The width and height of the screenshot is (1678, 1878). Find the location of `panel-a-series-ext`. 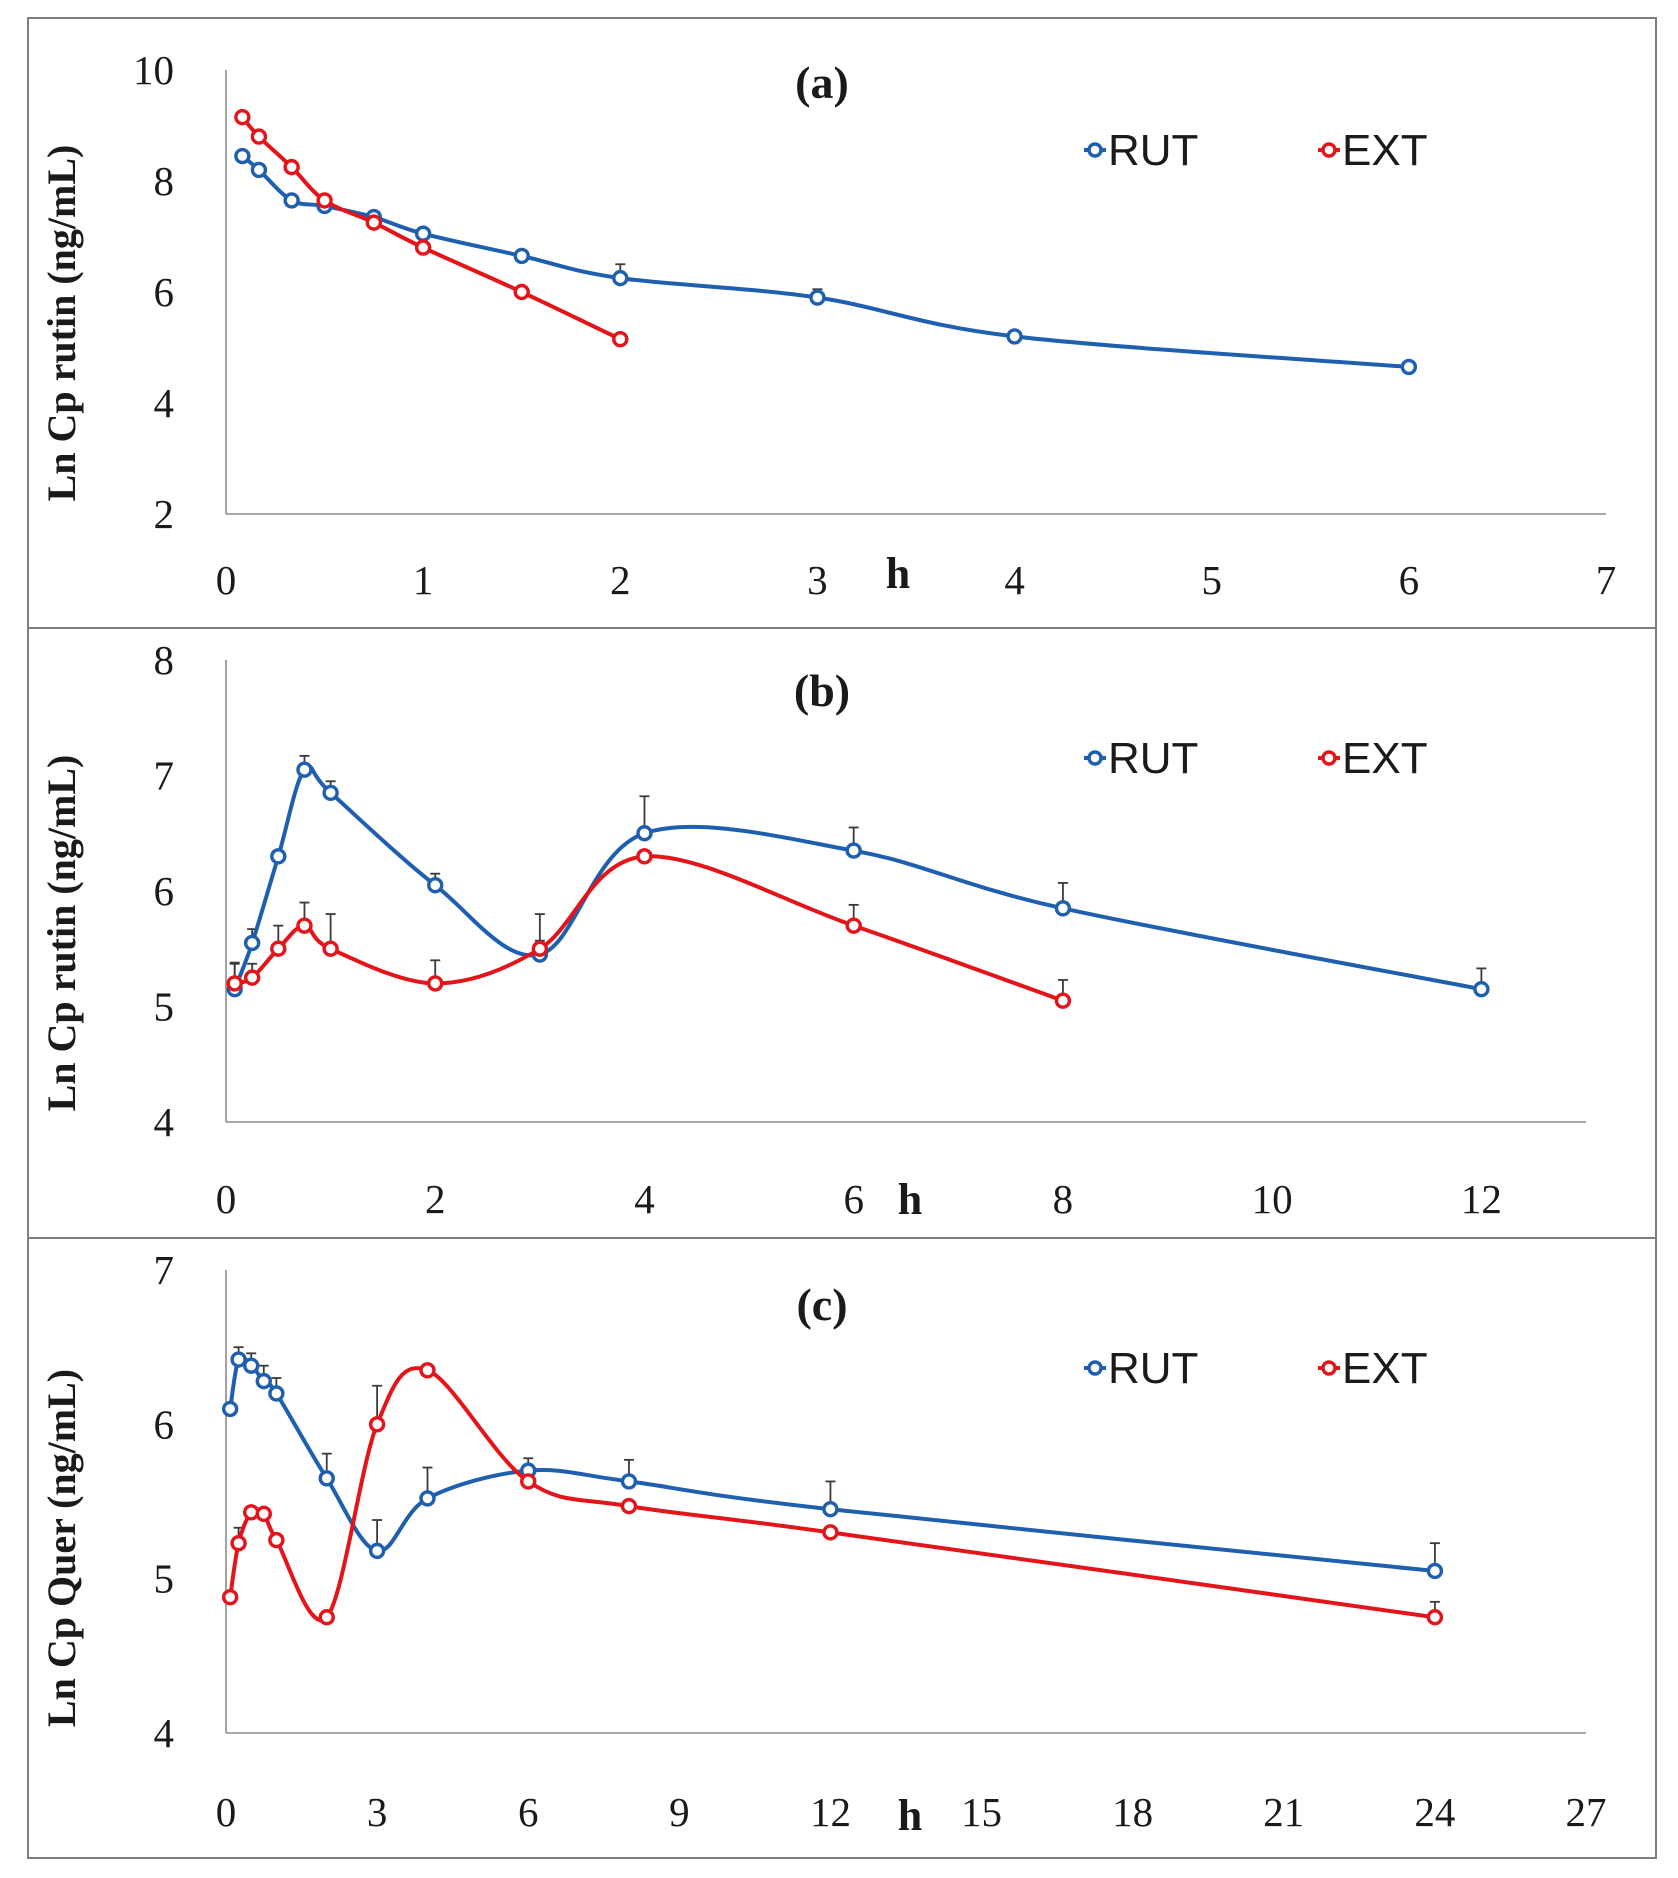

panel-a-series-ext is located at coordinates (431, 228).